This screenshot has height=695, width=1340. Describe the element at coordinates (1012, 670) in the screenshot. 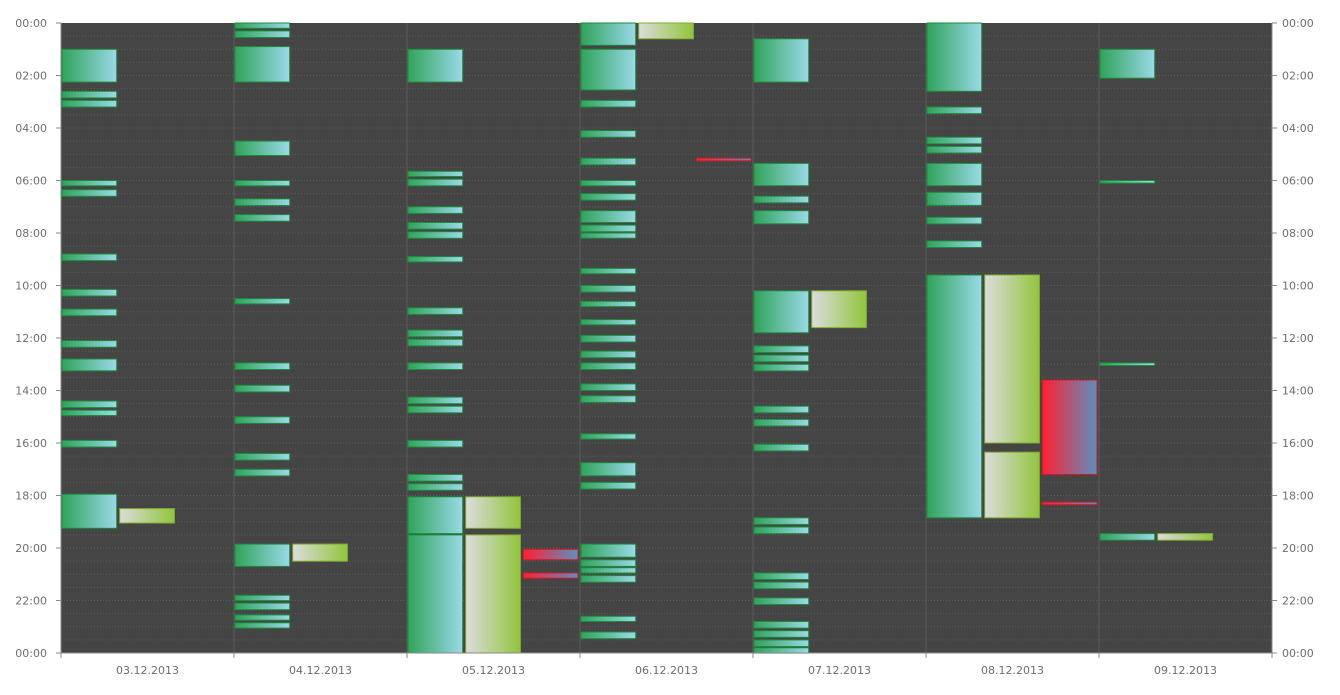

I see `x-tick-label: 08.12.2013` at that location.